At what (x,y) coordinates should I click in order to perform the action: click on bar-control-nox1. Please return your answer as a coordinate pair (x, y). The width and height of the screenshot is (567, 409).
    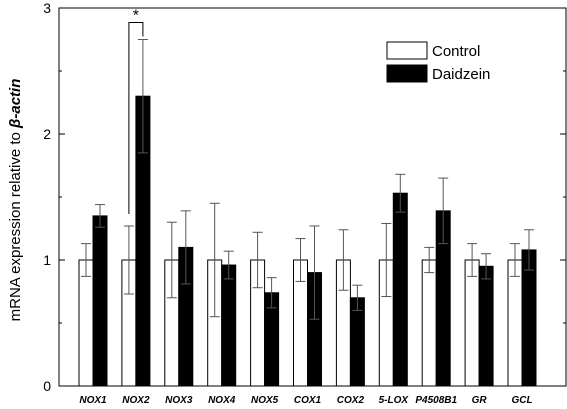
    Looking at the image, I should click on (86, 323).